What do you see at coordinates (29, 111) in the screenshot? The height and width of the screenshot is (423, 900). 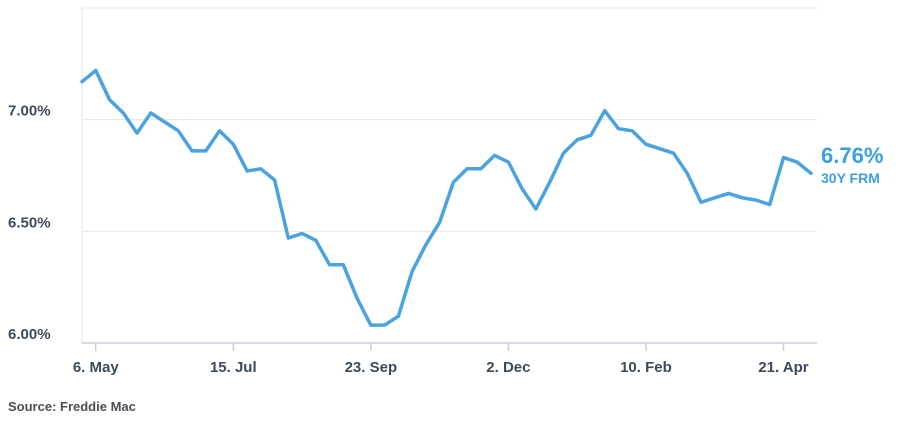 I see `y-tick-label: 7.00%` at bounding box center [29, 111].